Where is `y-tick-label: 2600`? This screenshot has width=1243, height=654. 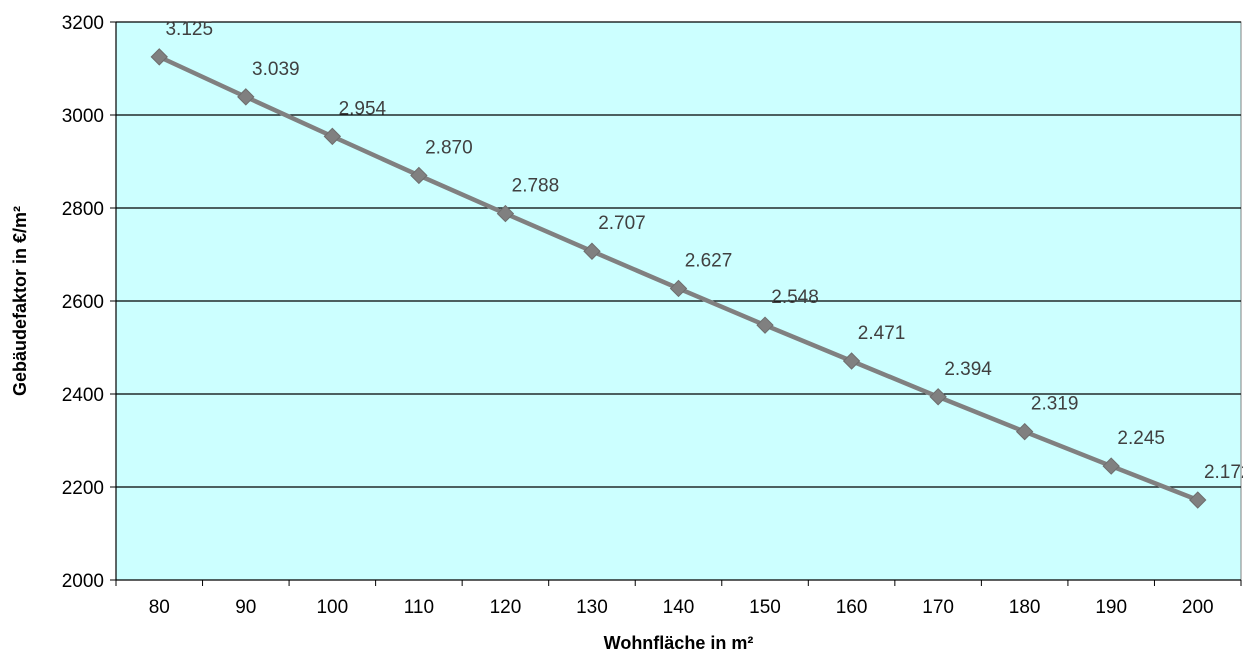 y-tick-label: 2600 is located at coordinates (83, 302).